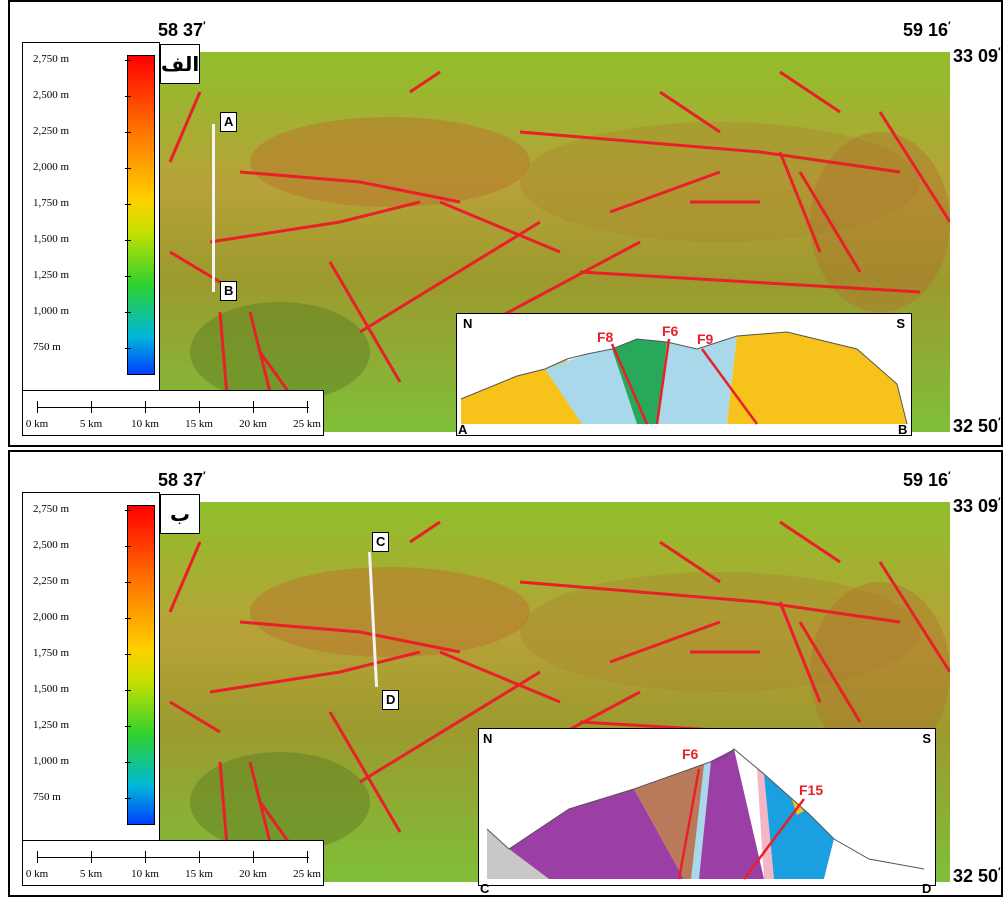  I want to click on profile-start-label: A, so click(229, 122).